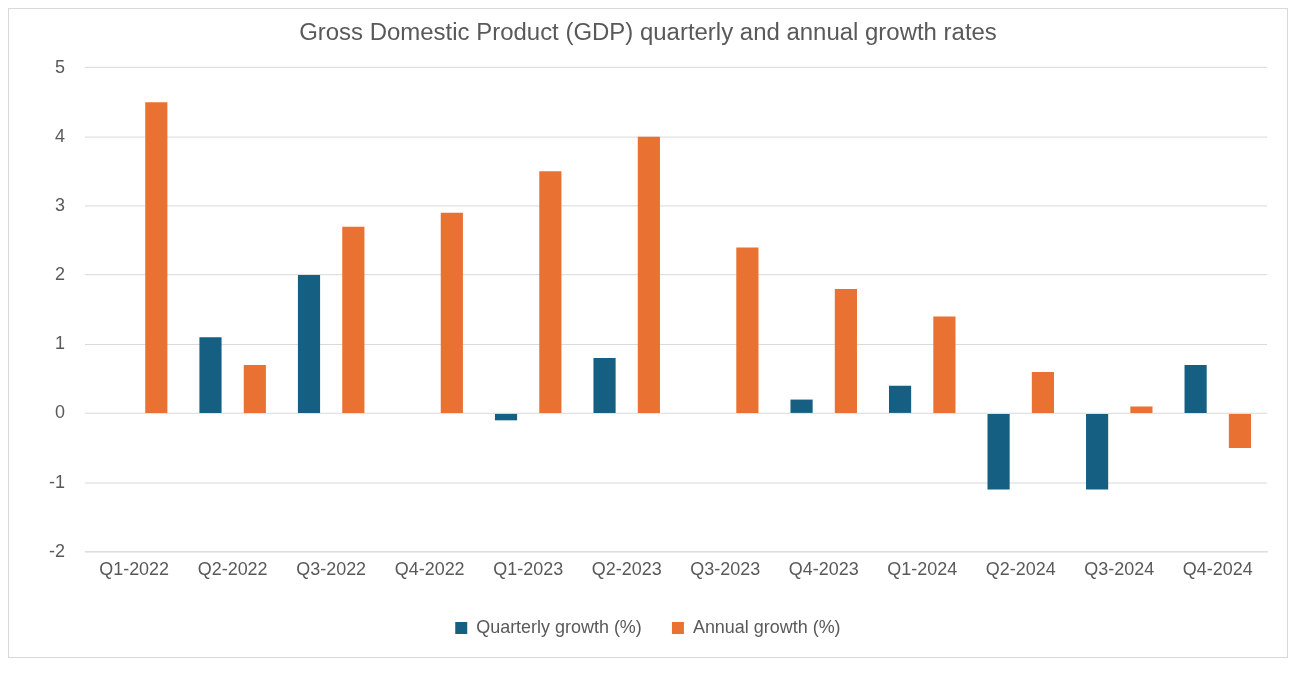 The width and height of the screenshot is (1298, 674). Describe the element at coordinates (59, 343) in the screenshot. I see `y-tick-label: 1` at that location.